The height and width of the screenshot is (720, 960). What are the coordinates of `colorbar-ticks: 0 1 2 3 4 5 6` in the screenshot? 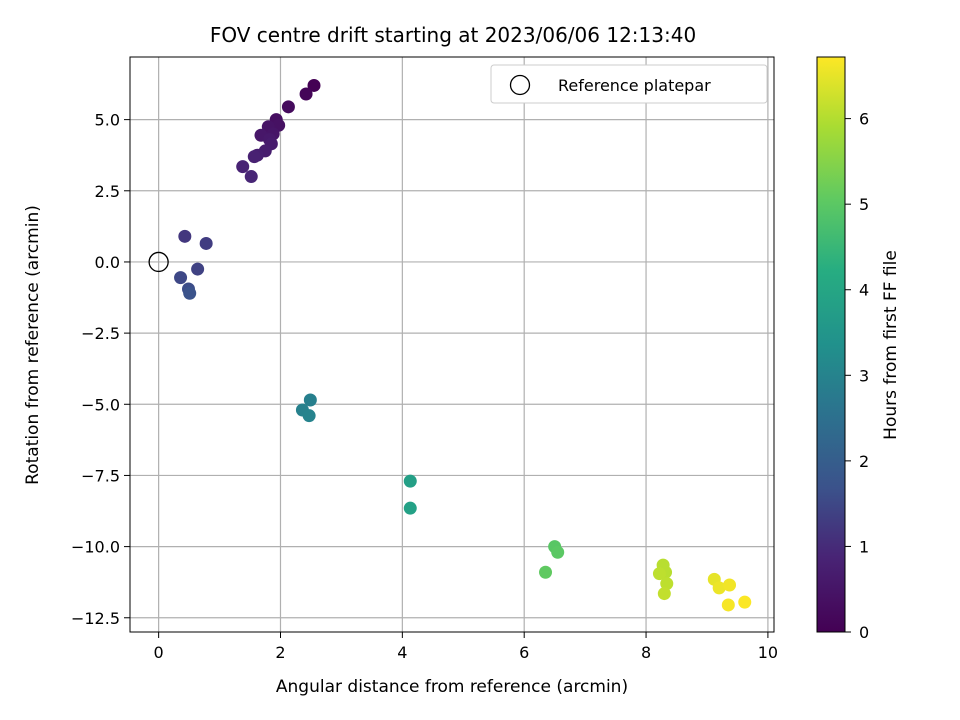 It's located at (857, 376).